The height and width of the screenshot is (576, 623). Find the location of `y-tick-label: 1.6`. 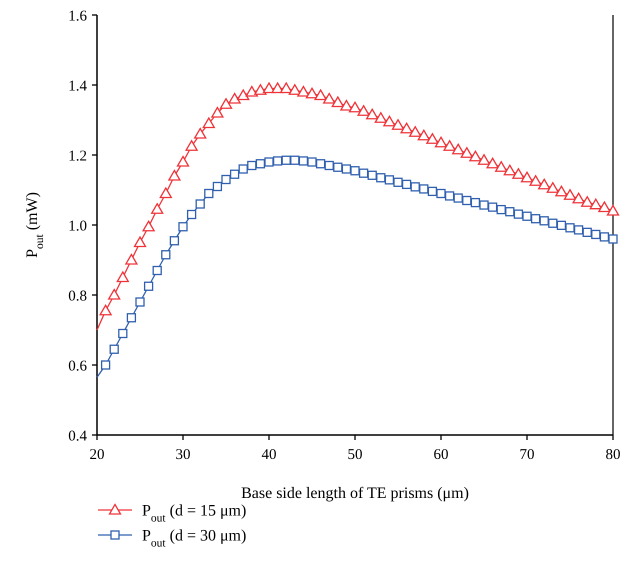

y-tick-label: 1.6 is located at coordinates (78, 16).